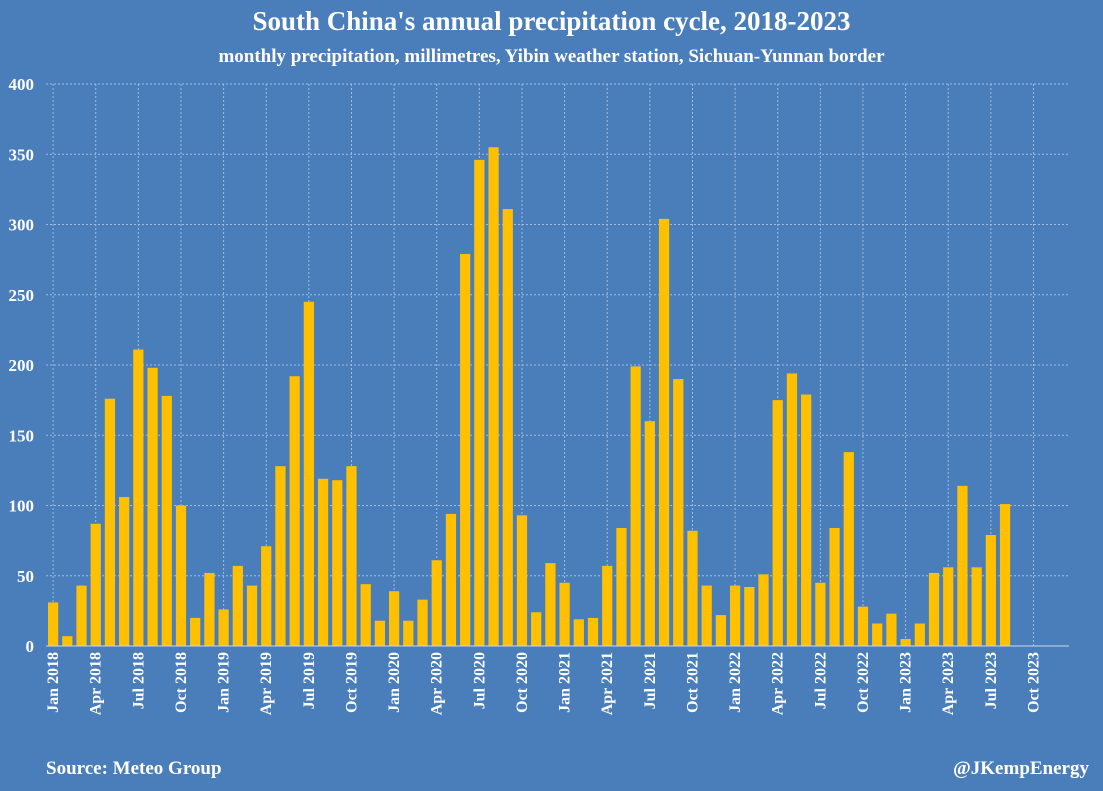  What do you see at coordinates (749, 616) in the screenshot?
I see `bar-feb-2022` at bounding box center [749, 616].